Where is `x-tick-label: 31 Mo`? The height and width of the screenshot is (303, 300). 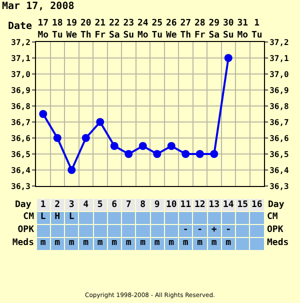
x-tick-label: 31 Mo is located at coordinates (242, 29).